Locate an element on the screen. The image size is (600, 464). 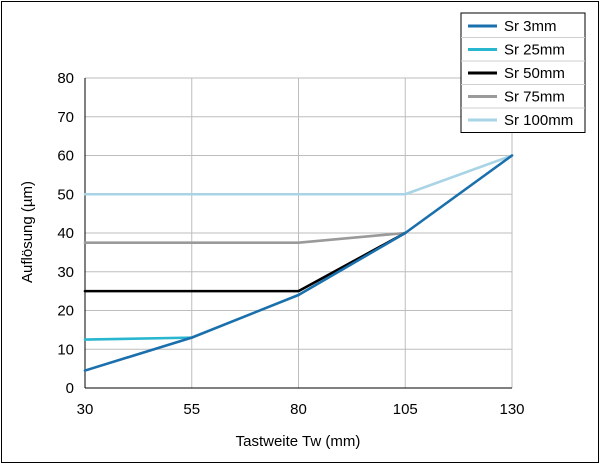
y-axis-label: Auflösung (µm) is located at coordinates (27, 232).